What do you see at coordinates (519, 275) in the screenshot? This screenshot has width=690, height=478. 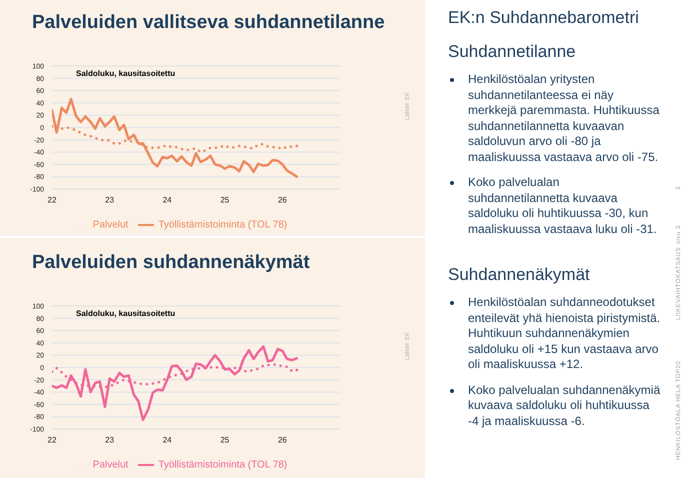 I see `text: Suhdannenäkymät` at bounding box center [519, 275].